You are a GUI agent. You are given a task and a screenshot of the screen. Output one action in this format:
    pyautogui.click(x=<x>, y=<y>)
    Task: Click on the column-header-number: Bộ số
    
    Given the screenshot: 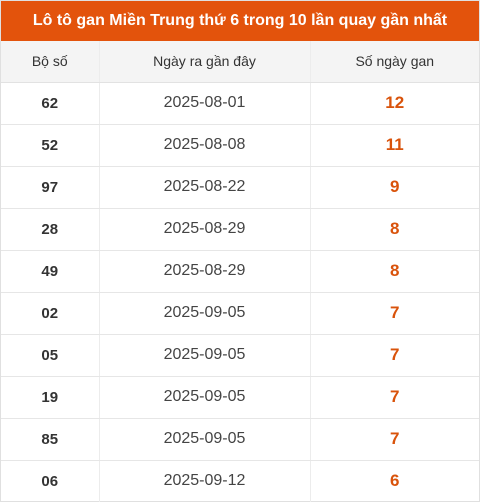 What is the action you would take?
    pyautogui.click(x=50, y=62)
    